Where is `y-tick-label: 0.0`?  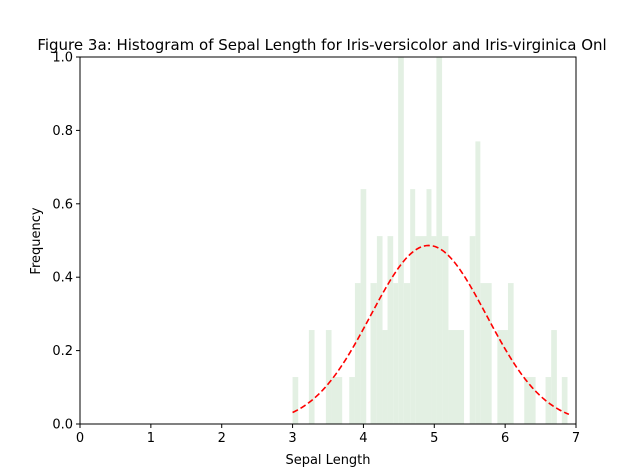
y-tick-label: 0.0 is located at coordinates (62, 425).